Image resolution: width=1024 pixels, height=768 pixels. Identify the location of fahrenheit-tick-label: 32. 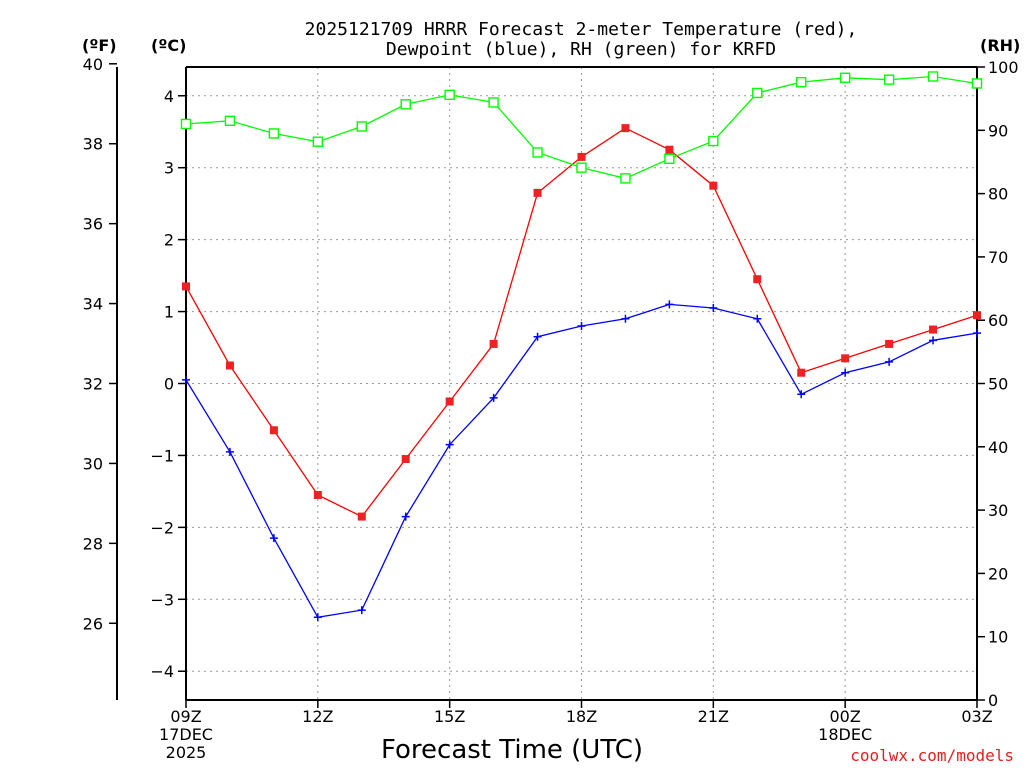
(93, 384).